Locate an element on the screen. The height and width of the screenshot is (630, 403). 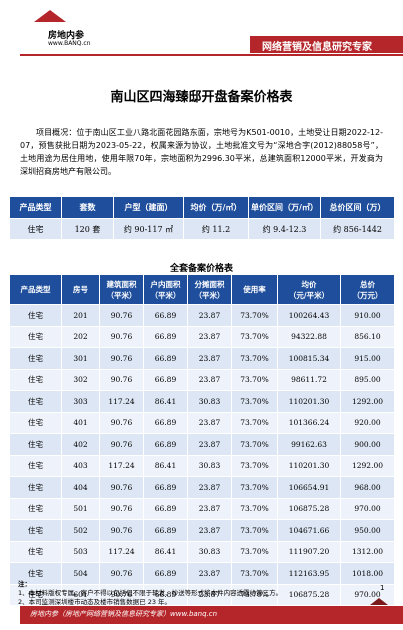
table-cell: 1312.00 is located at coordinates (367, 551).